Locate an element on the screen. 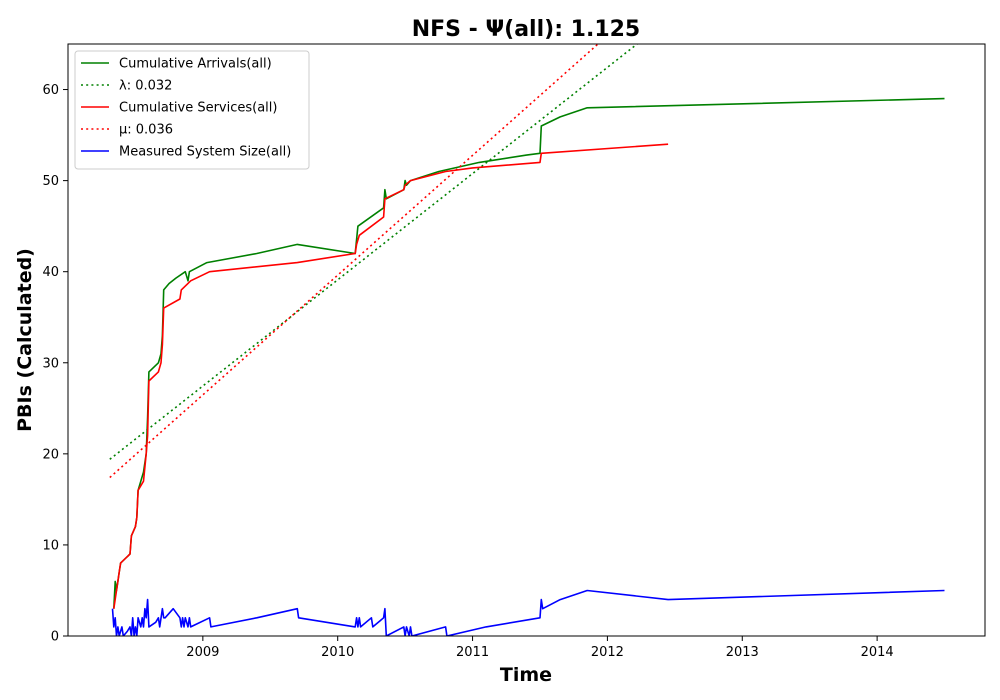 This screenshot has height=700, width=1000. x-tick-label: 2010 is located at coordinates (337, 652).